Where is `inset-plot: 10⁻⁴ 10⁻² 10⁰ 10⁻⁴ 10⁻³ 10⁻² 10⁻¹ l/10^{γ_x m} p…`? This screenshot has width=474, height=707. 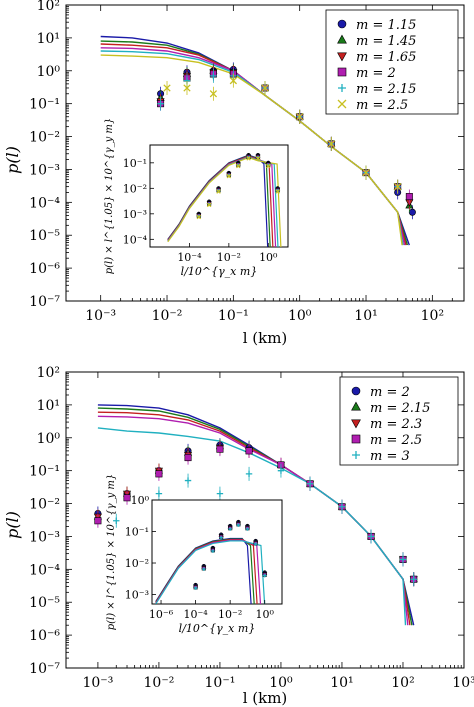 inset-plot: 10⁻⁴ 10⁻² 10⁰ 10⁻⁴ 10⁻³ 10⁻² 10⁻¹ l/10^{γ_x m} p… is located at coordinates (196, 198).